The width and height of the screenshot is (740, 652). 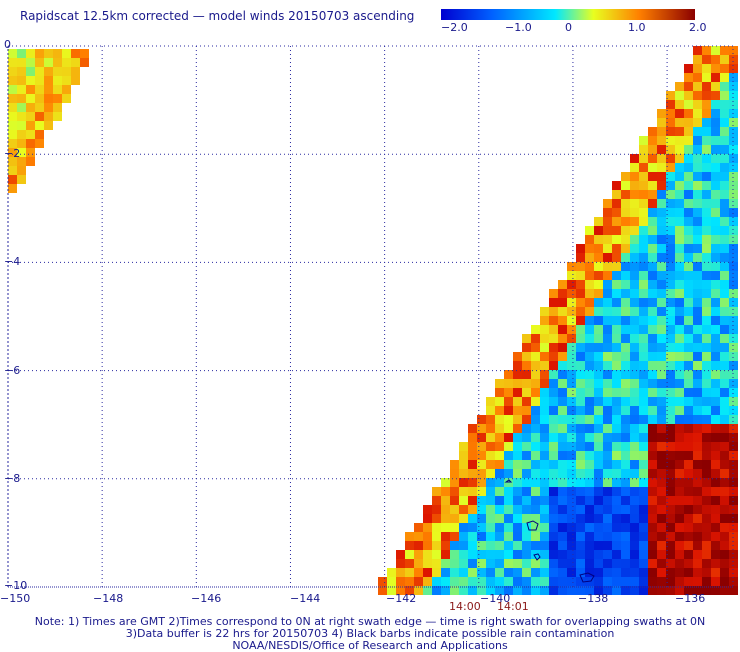 I want to click on time-label: 14:01, so click(x=513, y=606).